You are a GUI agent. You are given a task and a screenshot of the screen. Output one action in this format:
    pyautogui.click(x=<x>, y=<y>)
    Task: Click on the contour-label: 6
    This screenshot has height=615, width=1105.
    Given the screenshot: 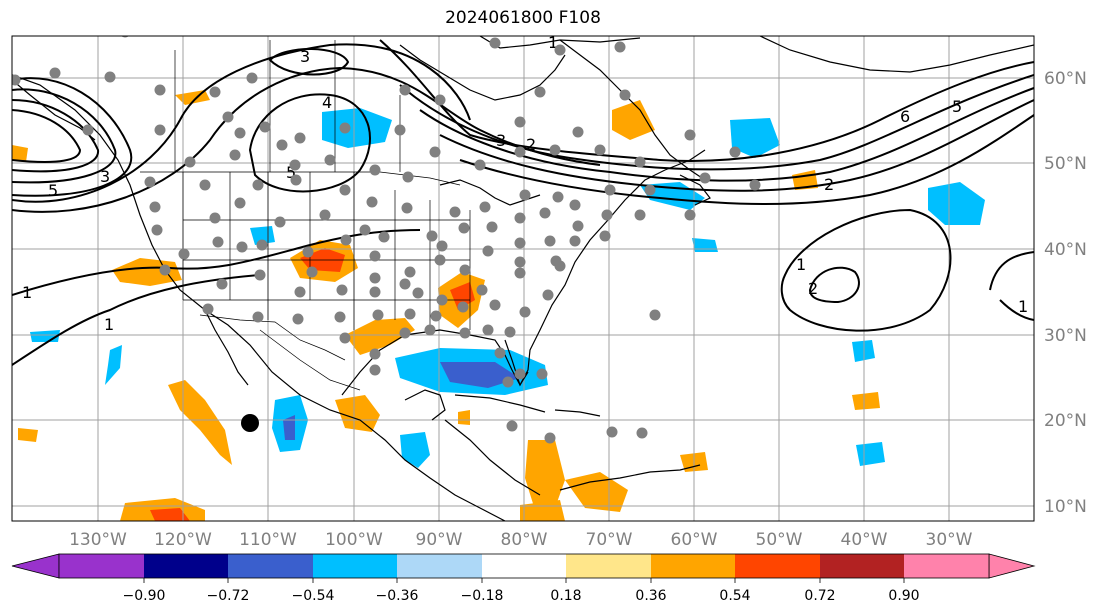 What is the action you would take?
    pyautogui.click(x=905, y=116)
    